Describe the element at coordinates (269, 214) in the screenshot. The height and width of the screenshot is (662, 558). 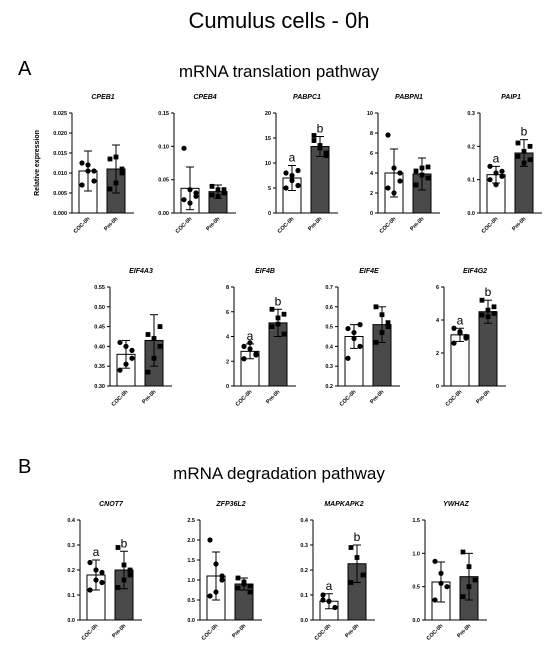
I see `y-tick-label-pabpc1: 0` at that location.